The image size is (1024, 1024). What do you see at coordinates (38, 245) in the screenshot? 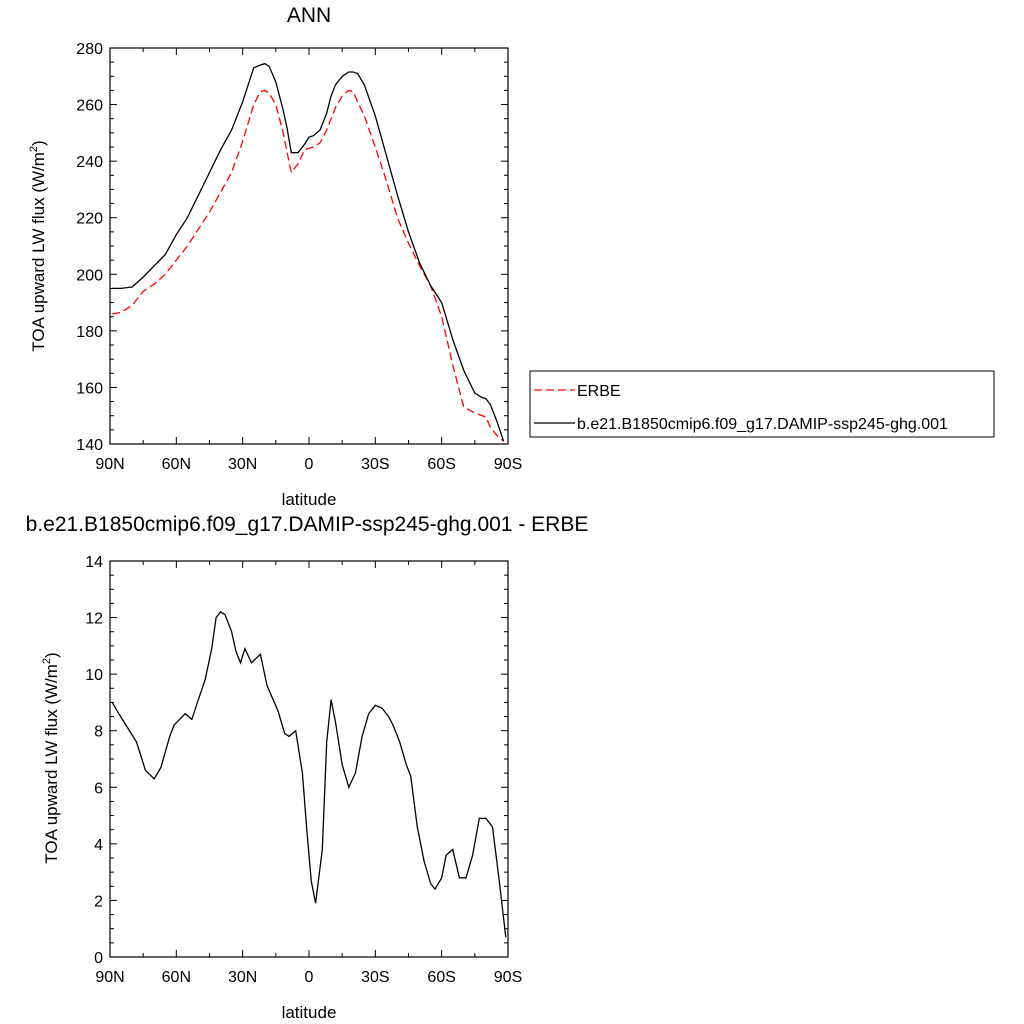
I see `top-y-axis-label: TOA upward LW flux (W/m2)` at bounding box center [38, 245].